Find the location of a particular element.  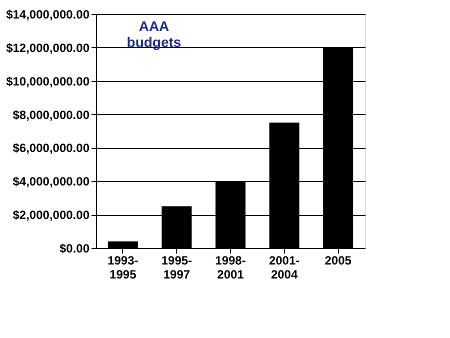

x-tick-label: 2001-2004 is located at coordinates (284, 268).